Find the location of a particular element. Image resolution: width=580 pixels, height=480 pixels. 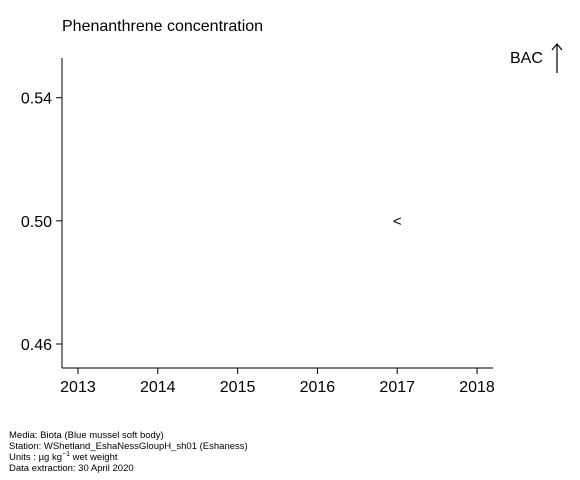

data-point-less-than: < is located at coordinates (397, 221).